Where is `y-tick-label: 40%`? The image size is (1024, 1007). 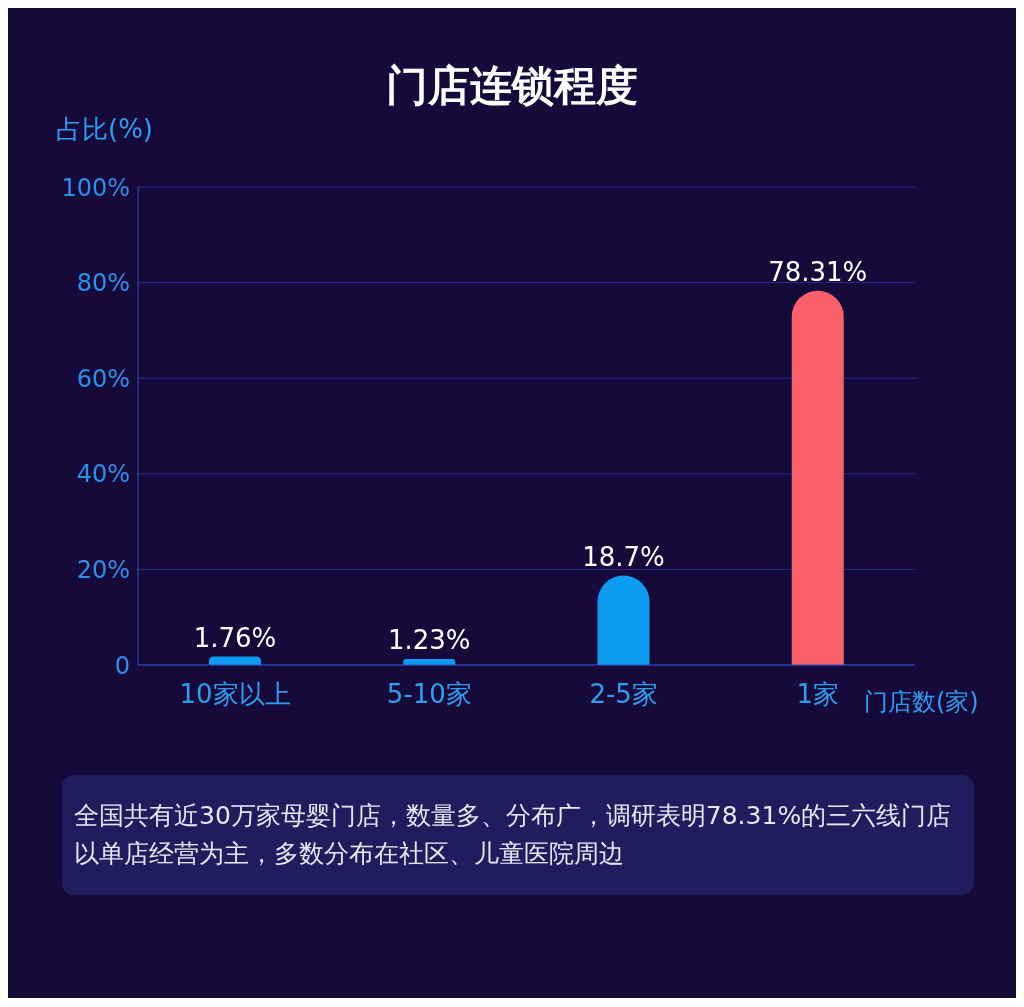
y-tick-label: 40% is located at coordinates (103, 474).